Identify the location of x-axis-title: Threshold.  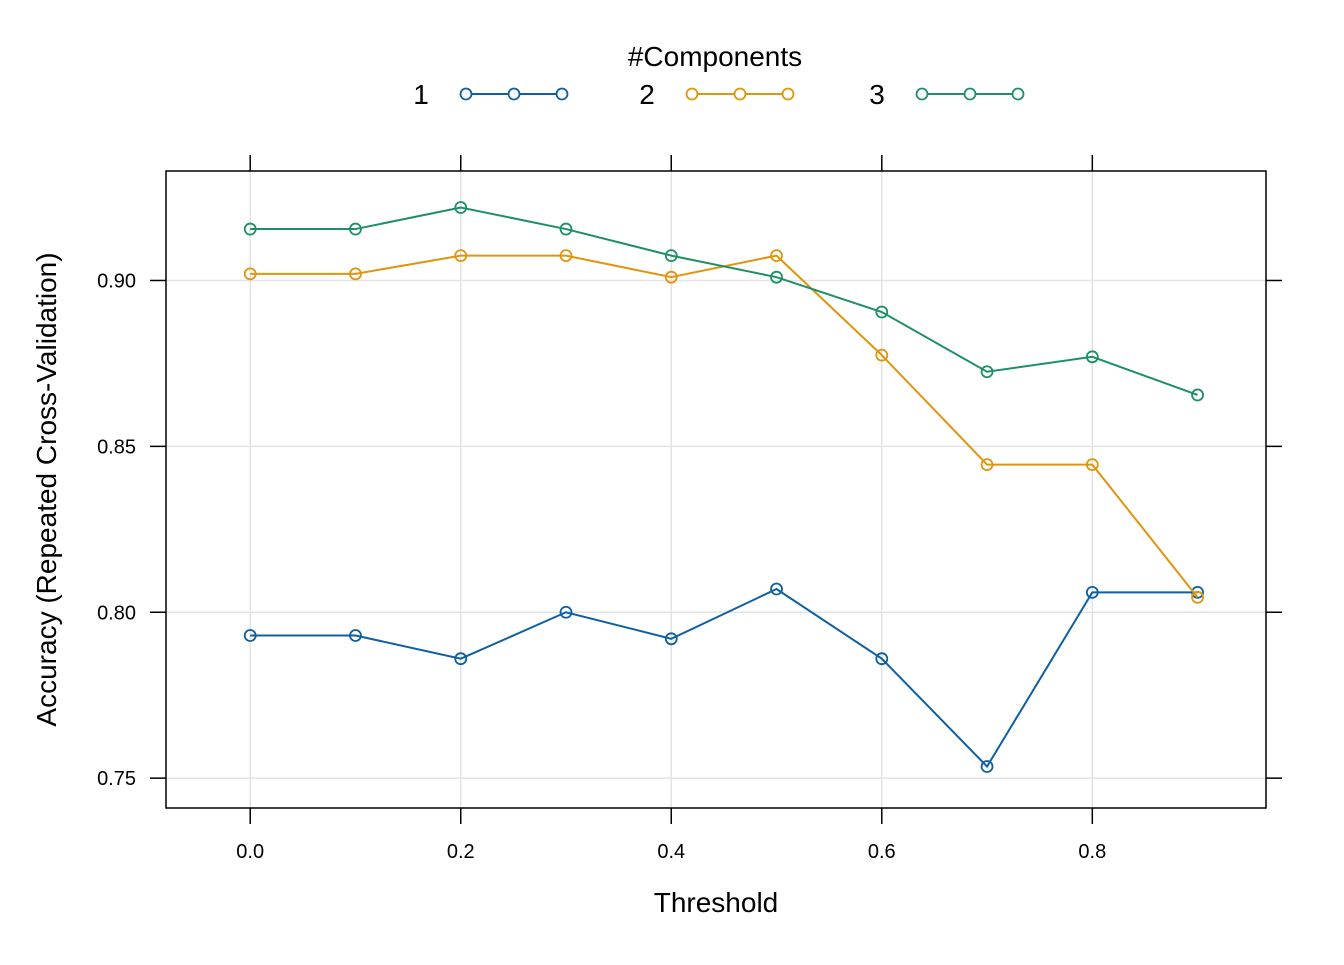
(716, 902).